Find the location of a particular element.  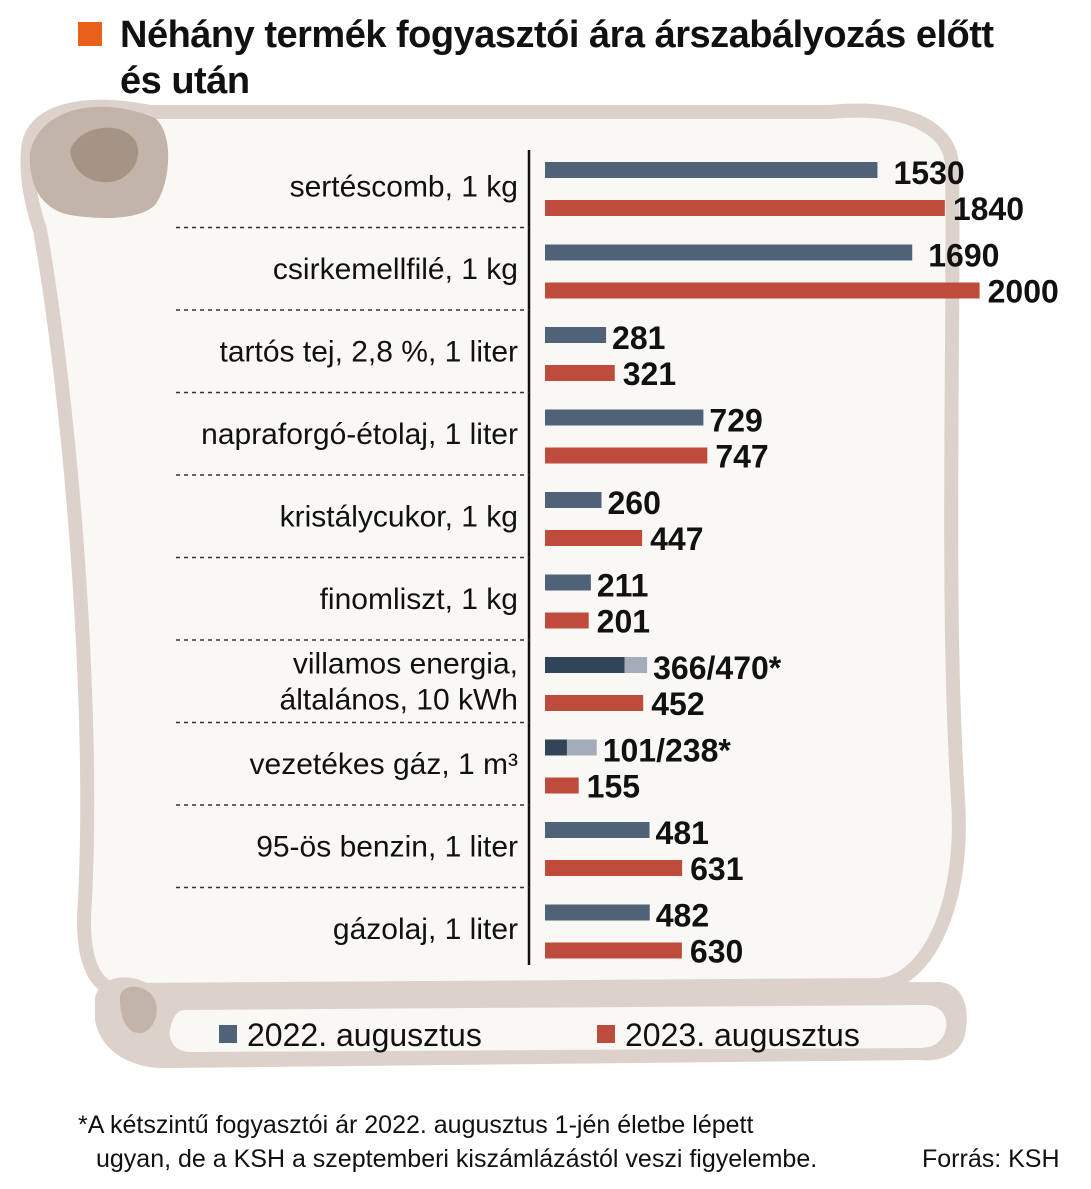

category-label-line: tartós tej, 2,8 %, 1 liter is located at coordinates (369, 351).